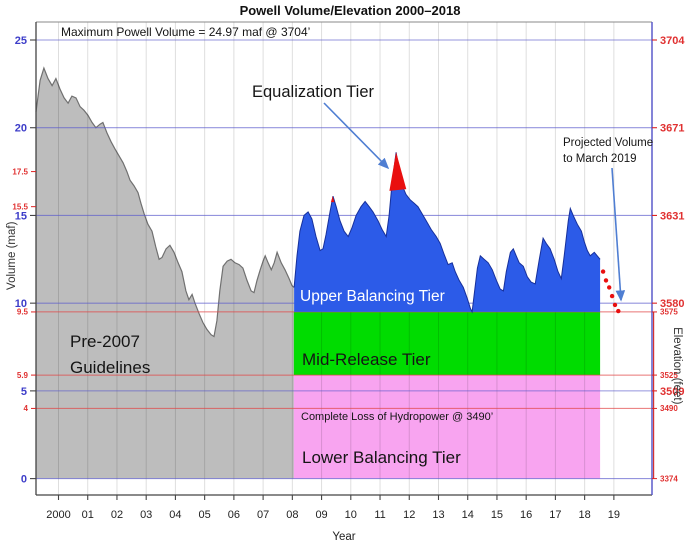 The height and width of the screenshot is (551, 700). I want to click on right-minor-tick-label: 3525, so click(669, 375).